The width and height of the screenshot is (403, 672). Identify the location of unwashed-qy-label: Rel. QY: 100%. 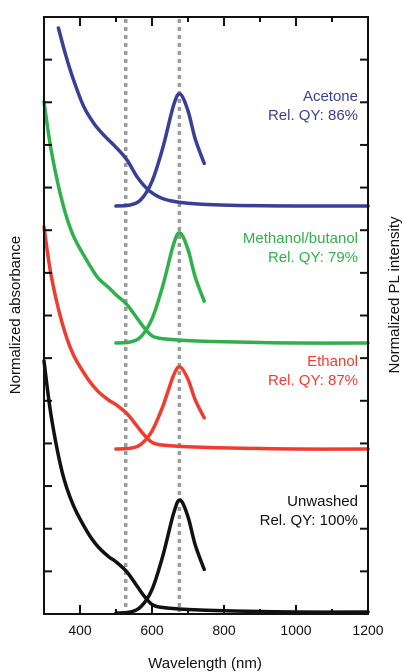
(309, 520).